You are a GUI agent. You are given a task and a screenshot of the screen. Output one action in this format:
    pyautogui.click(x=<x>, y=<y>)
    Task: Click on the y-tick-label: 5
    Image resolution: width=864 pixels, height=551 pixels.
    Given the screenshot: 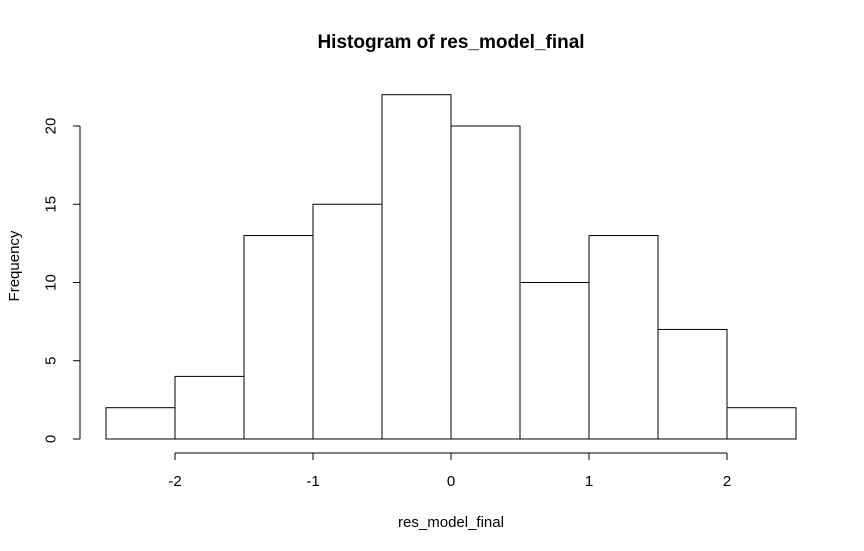 What is the action you would take?
    pyautogui.click(x=51, y=361)
    